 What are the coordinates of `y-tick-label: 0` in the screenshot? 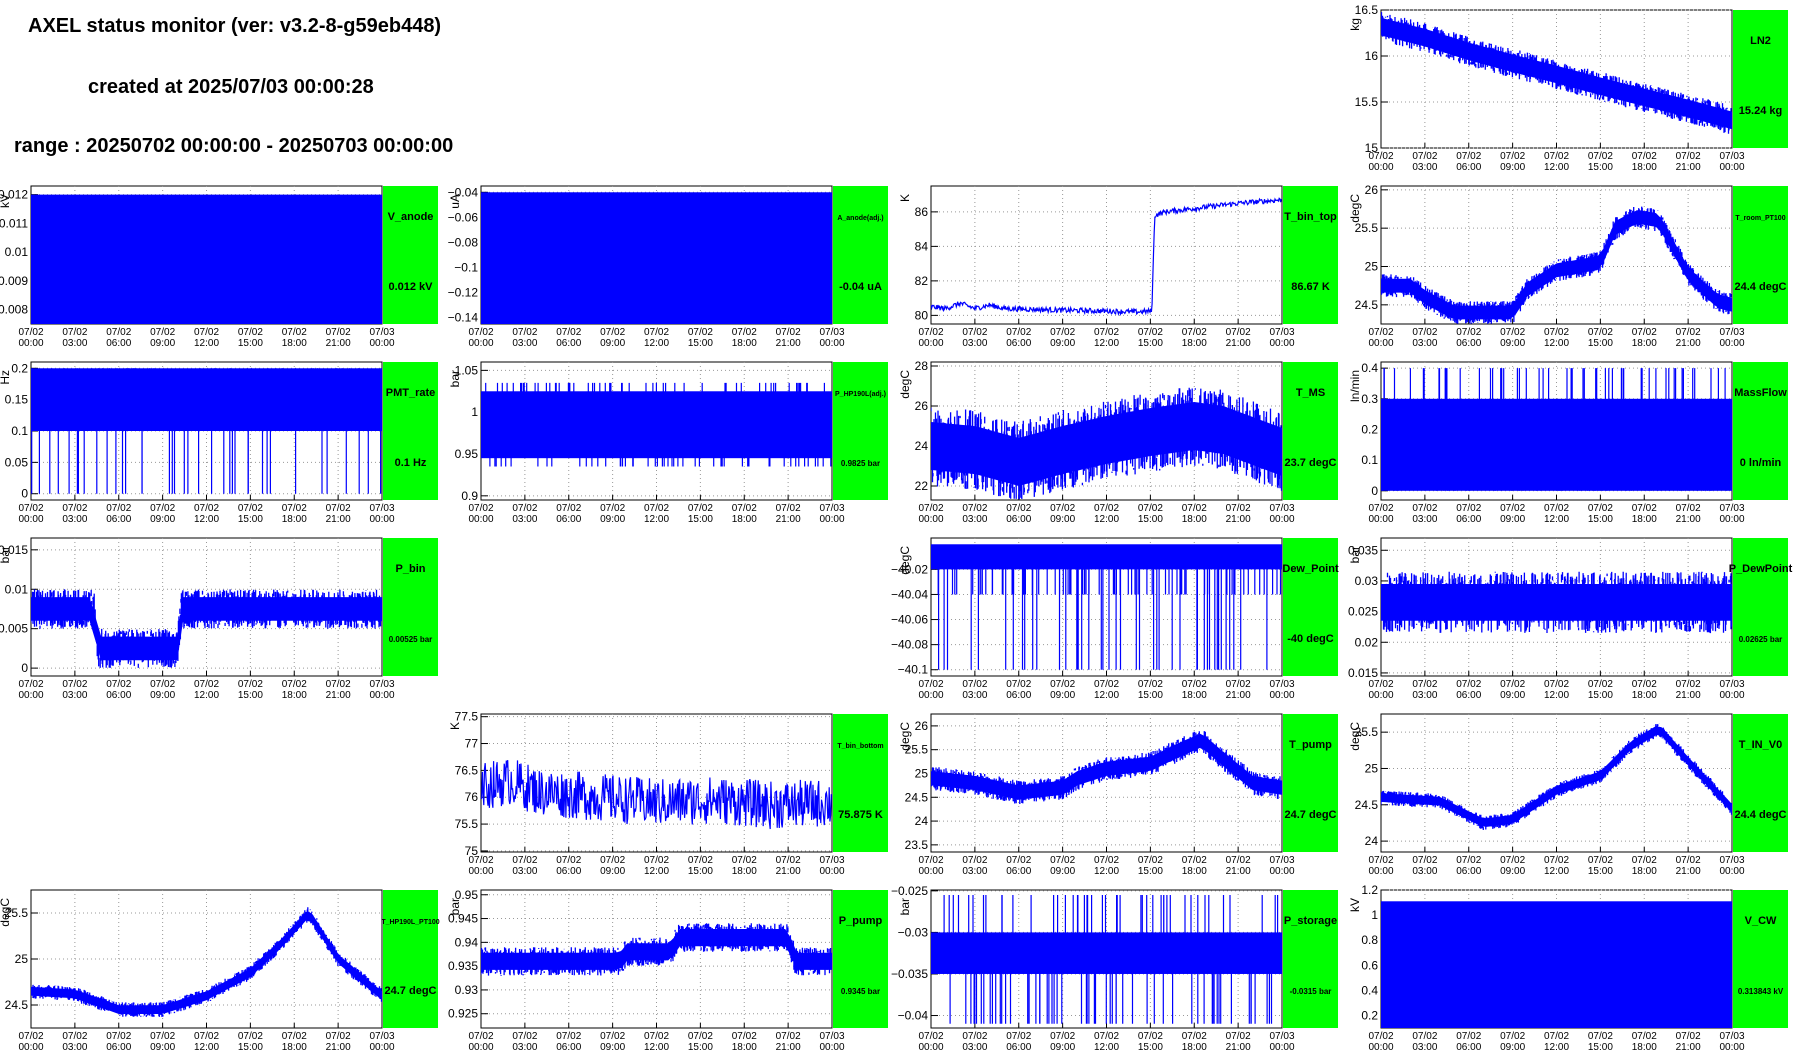 It's located at (24, 494).